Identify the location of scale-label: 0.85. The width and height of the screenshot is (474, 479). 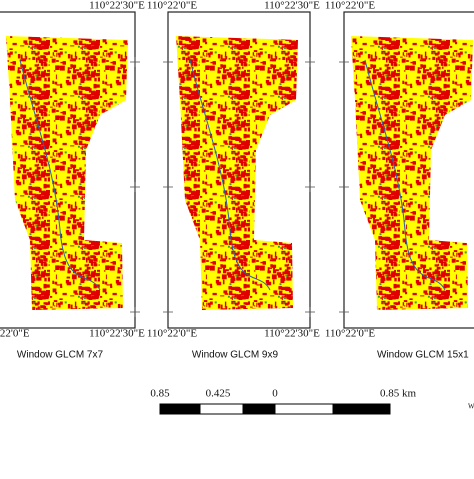
(160, 394).